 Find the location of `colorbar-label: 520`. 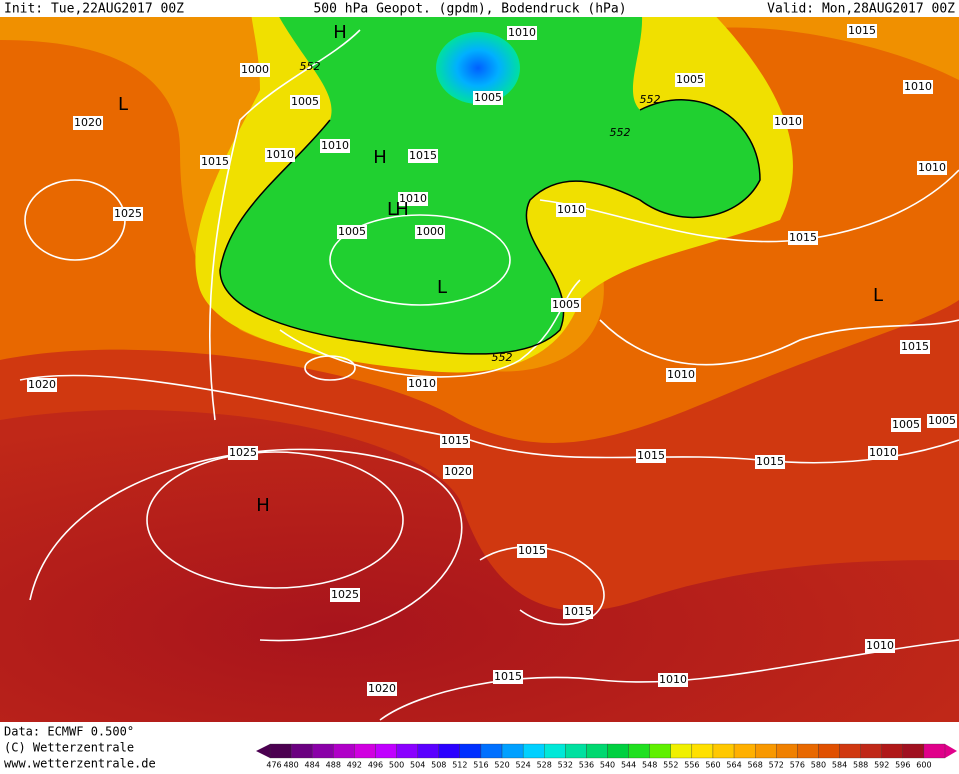

colorbar-label: 520 is located at coordinates (501, 765).